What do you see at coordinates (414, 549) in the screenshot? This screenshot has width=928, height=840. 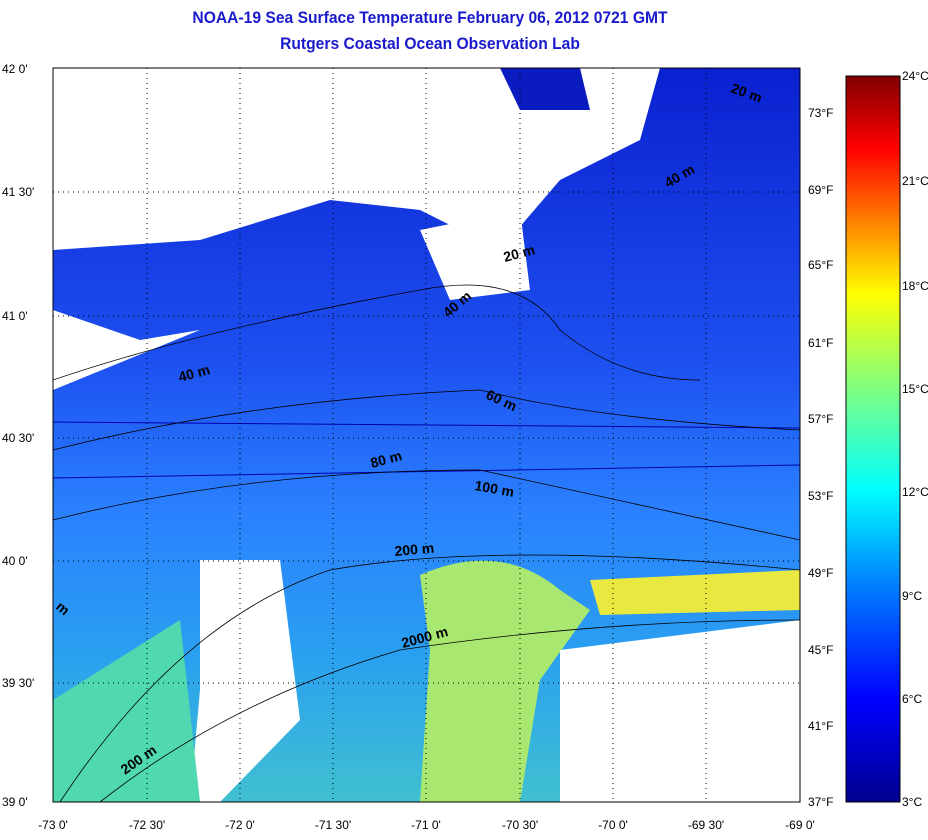 I see `contour-label: 200 m` at bounding box center [414, 549].